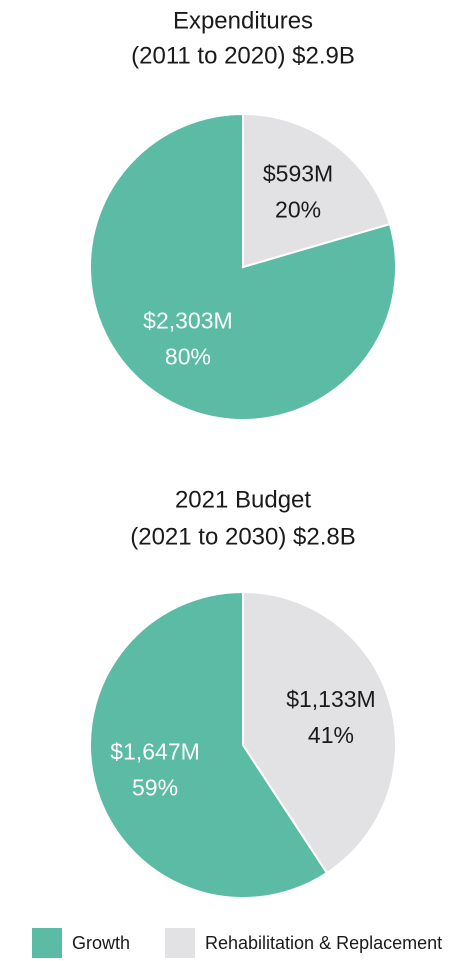 This screenshot has height=961, width=455. Describe the element at coordinates (155, 751) in the screenshot. I see `value-label: $1,647M` at that location.